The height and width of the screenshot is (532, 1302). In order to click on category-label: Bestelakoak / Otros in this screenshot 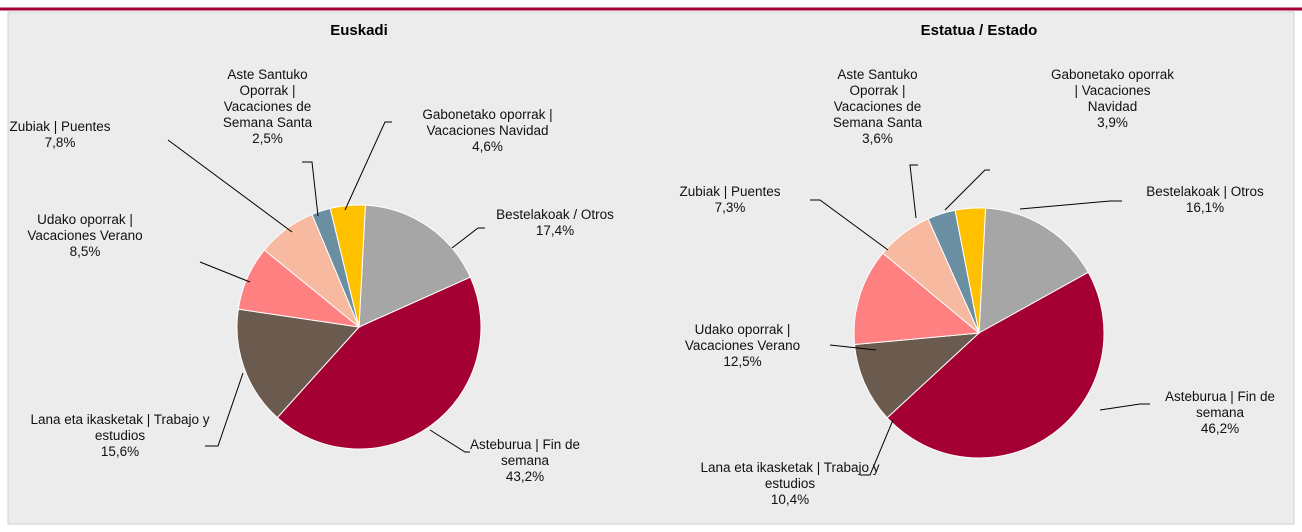, I will do `click(555, 214)`.